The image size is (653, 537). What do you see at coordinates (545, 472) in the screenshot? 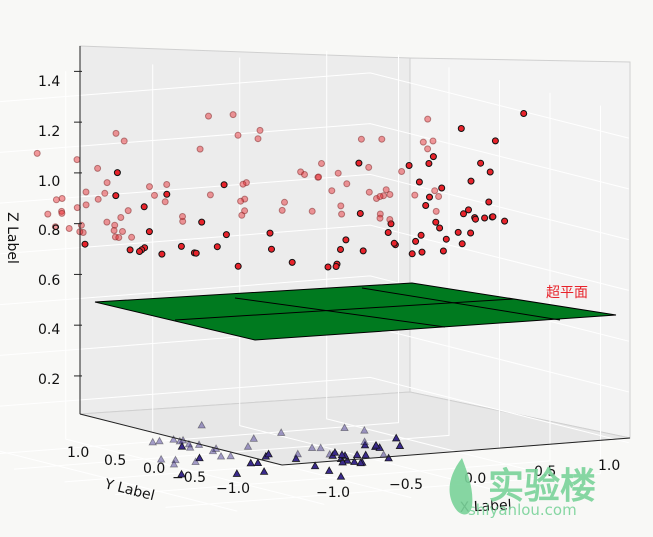
I see `x-tick-label: 0.5` at bounding box center [545, 472].